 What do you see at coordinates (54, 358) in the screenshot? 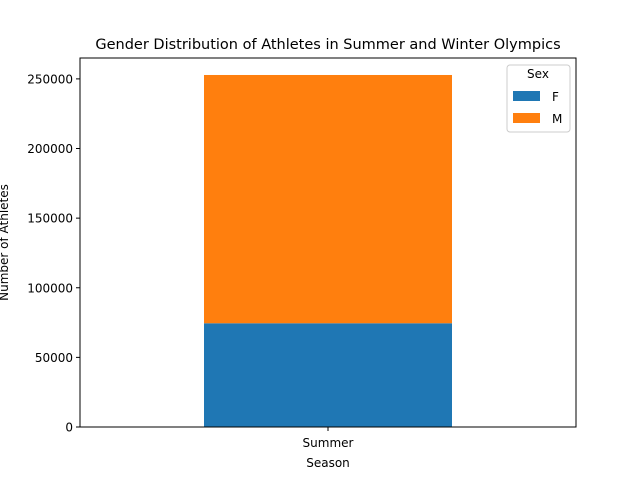
I see `y-tick-label: 50000` at bounding box center [54, 358].